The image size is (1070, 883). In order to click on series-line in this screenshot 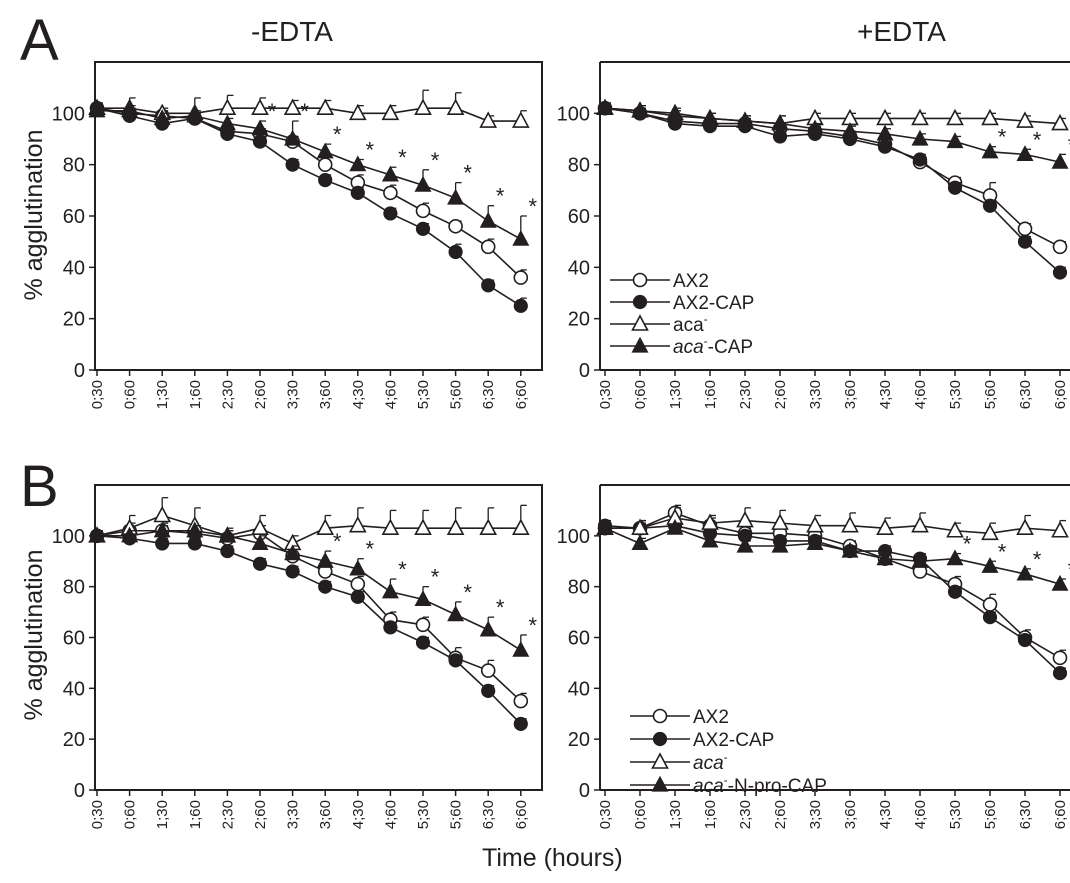, I will do `click(309, 207)`.